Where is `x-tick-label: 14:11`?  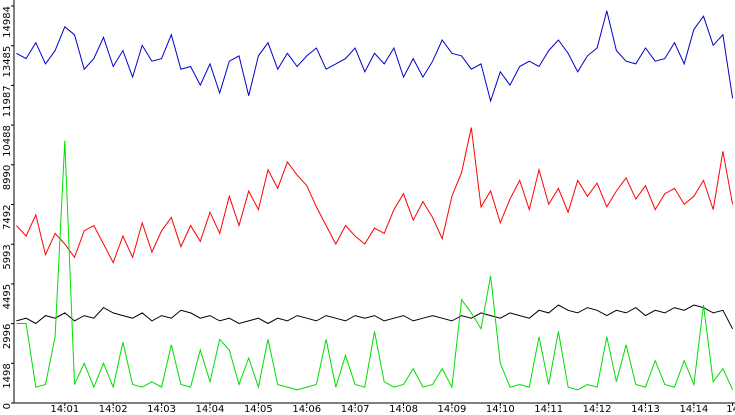
x-tick-label: 14:11 is located at coordinates (548, 409).